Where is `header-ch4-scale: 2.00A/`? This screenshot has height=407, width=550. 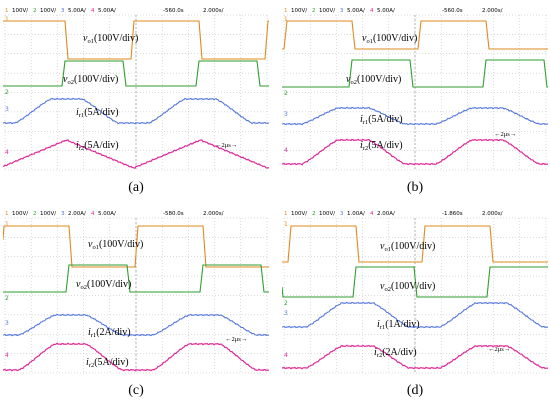
header-ch4-scale: 2.00A/ is located at coordinates (386, 214).